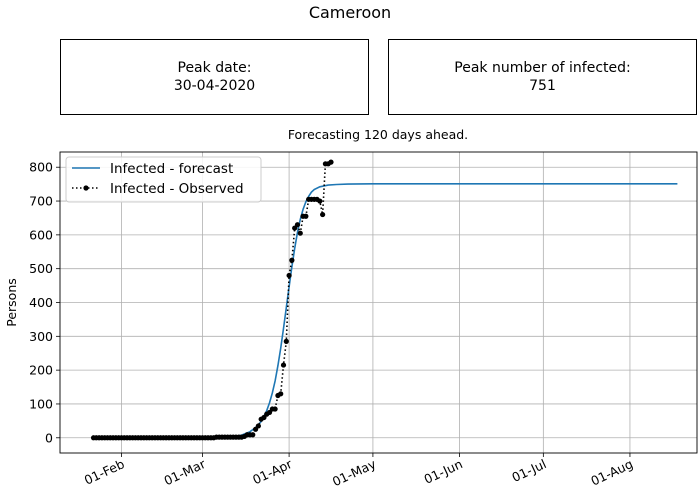 Image resolution: width=700 pixels, height=500 pixels. Describe the element at coordinates (41, 302) in the screenshot. I see `y-tick-label: 400` at that location.